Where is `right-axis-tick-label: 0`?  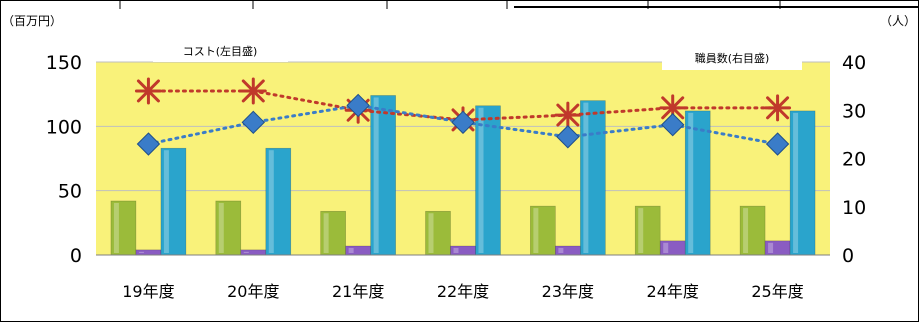 right-axis-tick-label: 0 is located at coordinates (848, 256).